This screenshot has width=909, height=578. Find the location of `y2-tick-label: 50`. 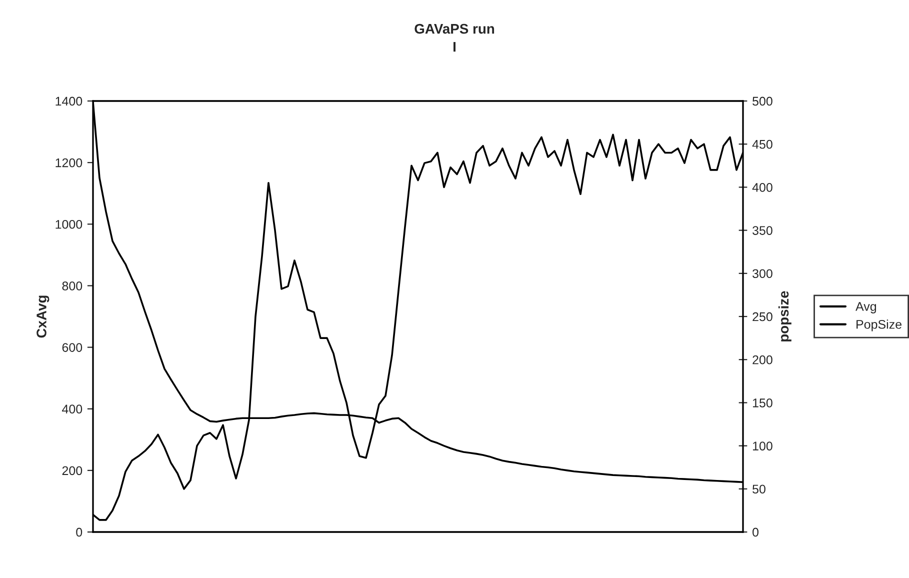

y2-tick-label: 50 is located at coordinates (759, 489).